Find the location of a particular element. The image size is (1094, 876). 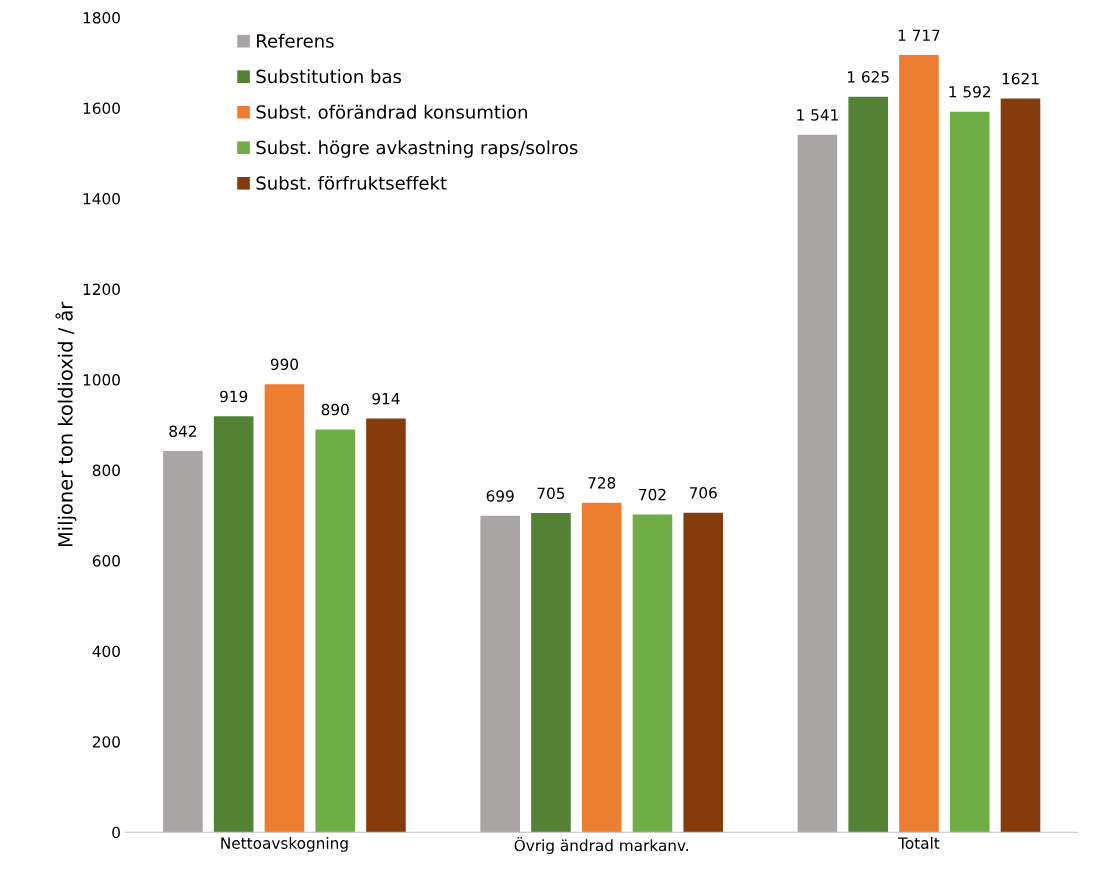

x-tick-label: Övrig ändrad markanv. is located at coordinates (601, 846).